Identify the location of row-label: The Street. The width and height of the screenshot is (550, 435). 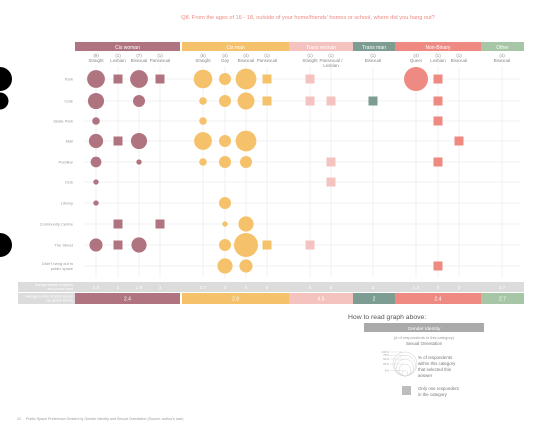
(64, 245).